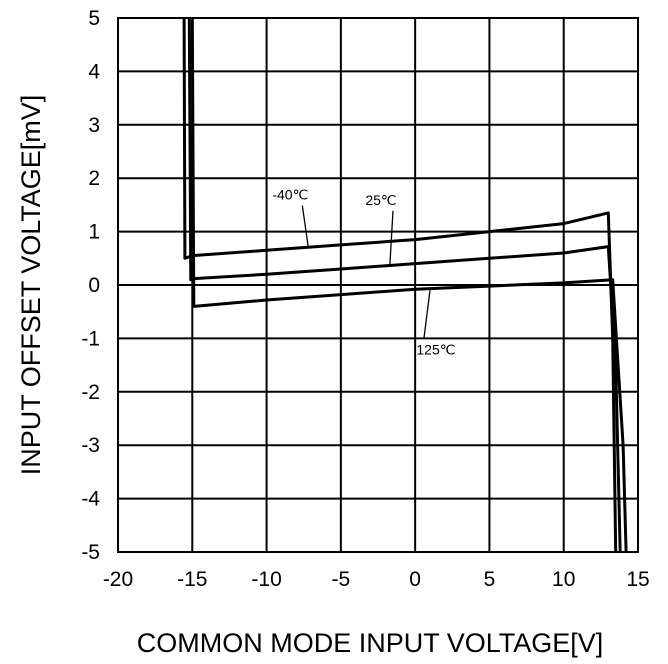 Image resolution: width=668 pixels, height=664 pixels. I want to click on y-tick-label: 2, so click(94, 178).